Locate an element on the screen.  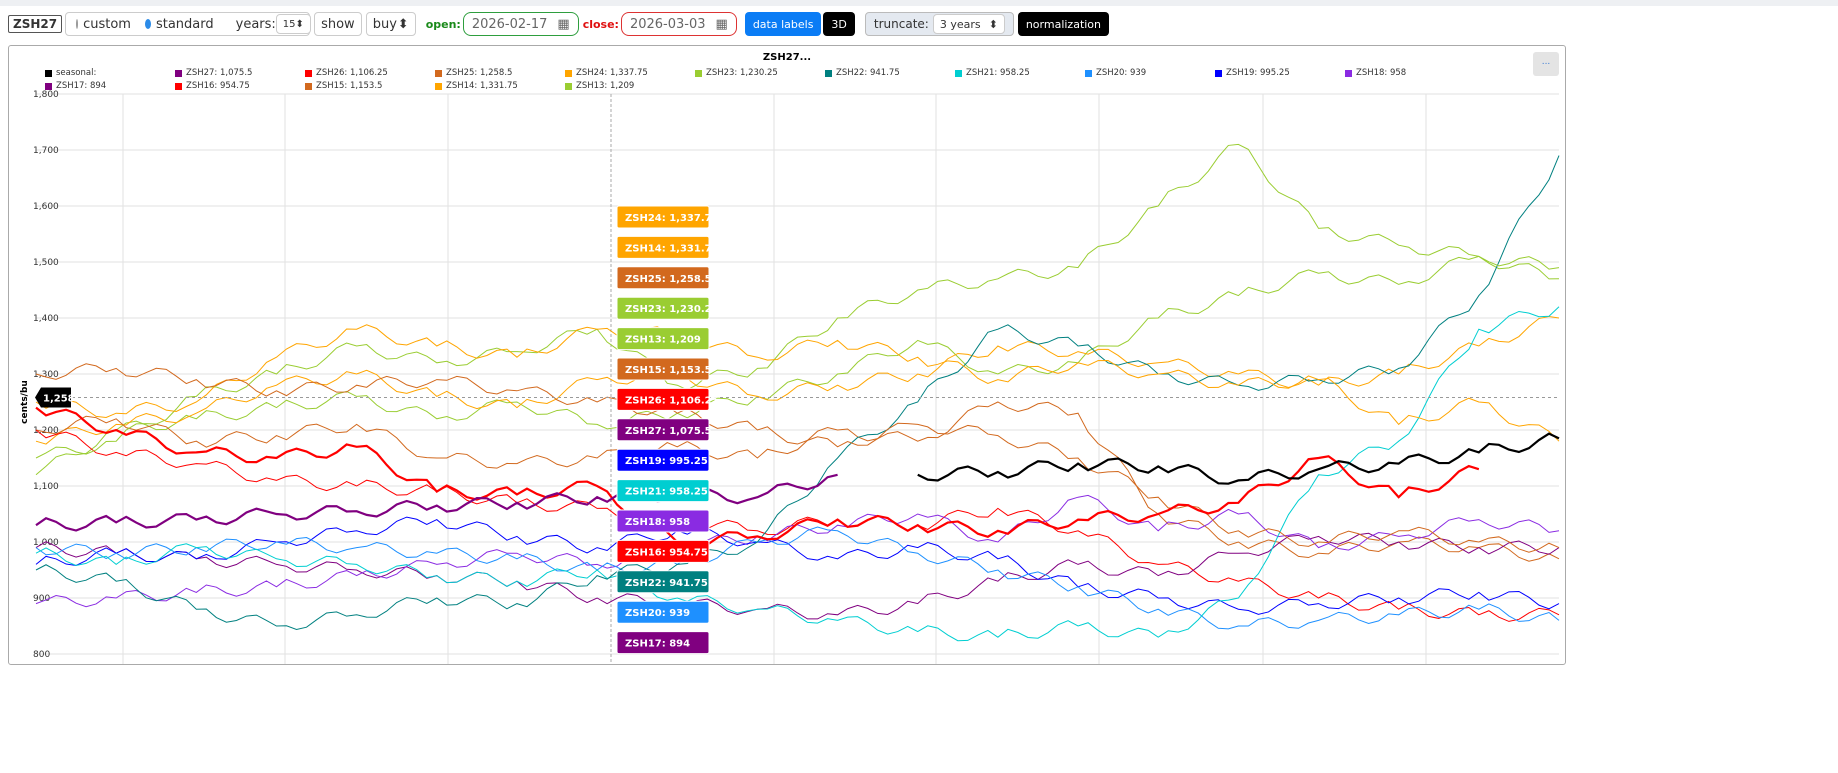
normalization-button: normalization is located at coordinates (1063, 24).